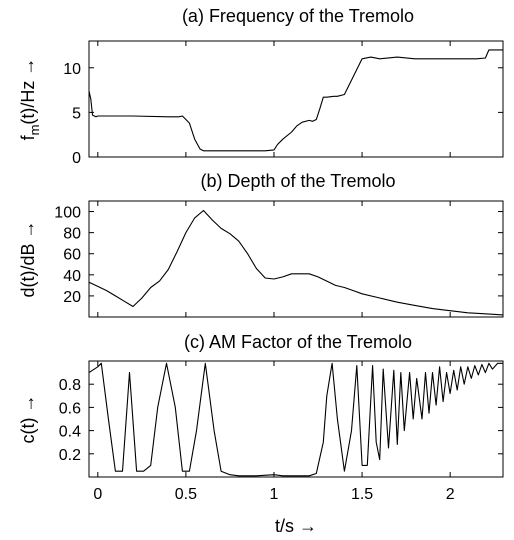 The height and width of the screenshot is (540, 514). Describe the element at coordinates (72, 276) in the screenshot. I see `ytick-label: 40` at that location.